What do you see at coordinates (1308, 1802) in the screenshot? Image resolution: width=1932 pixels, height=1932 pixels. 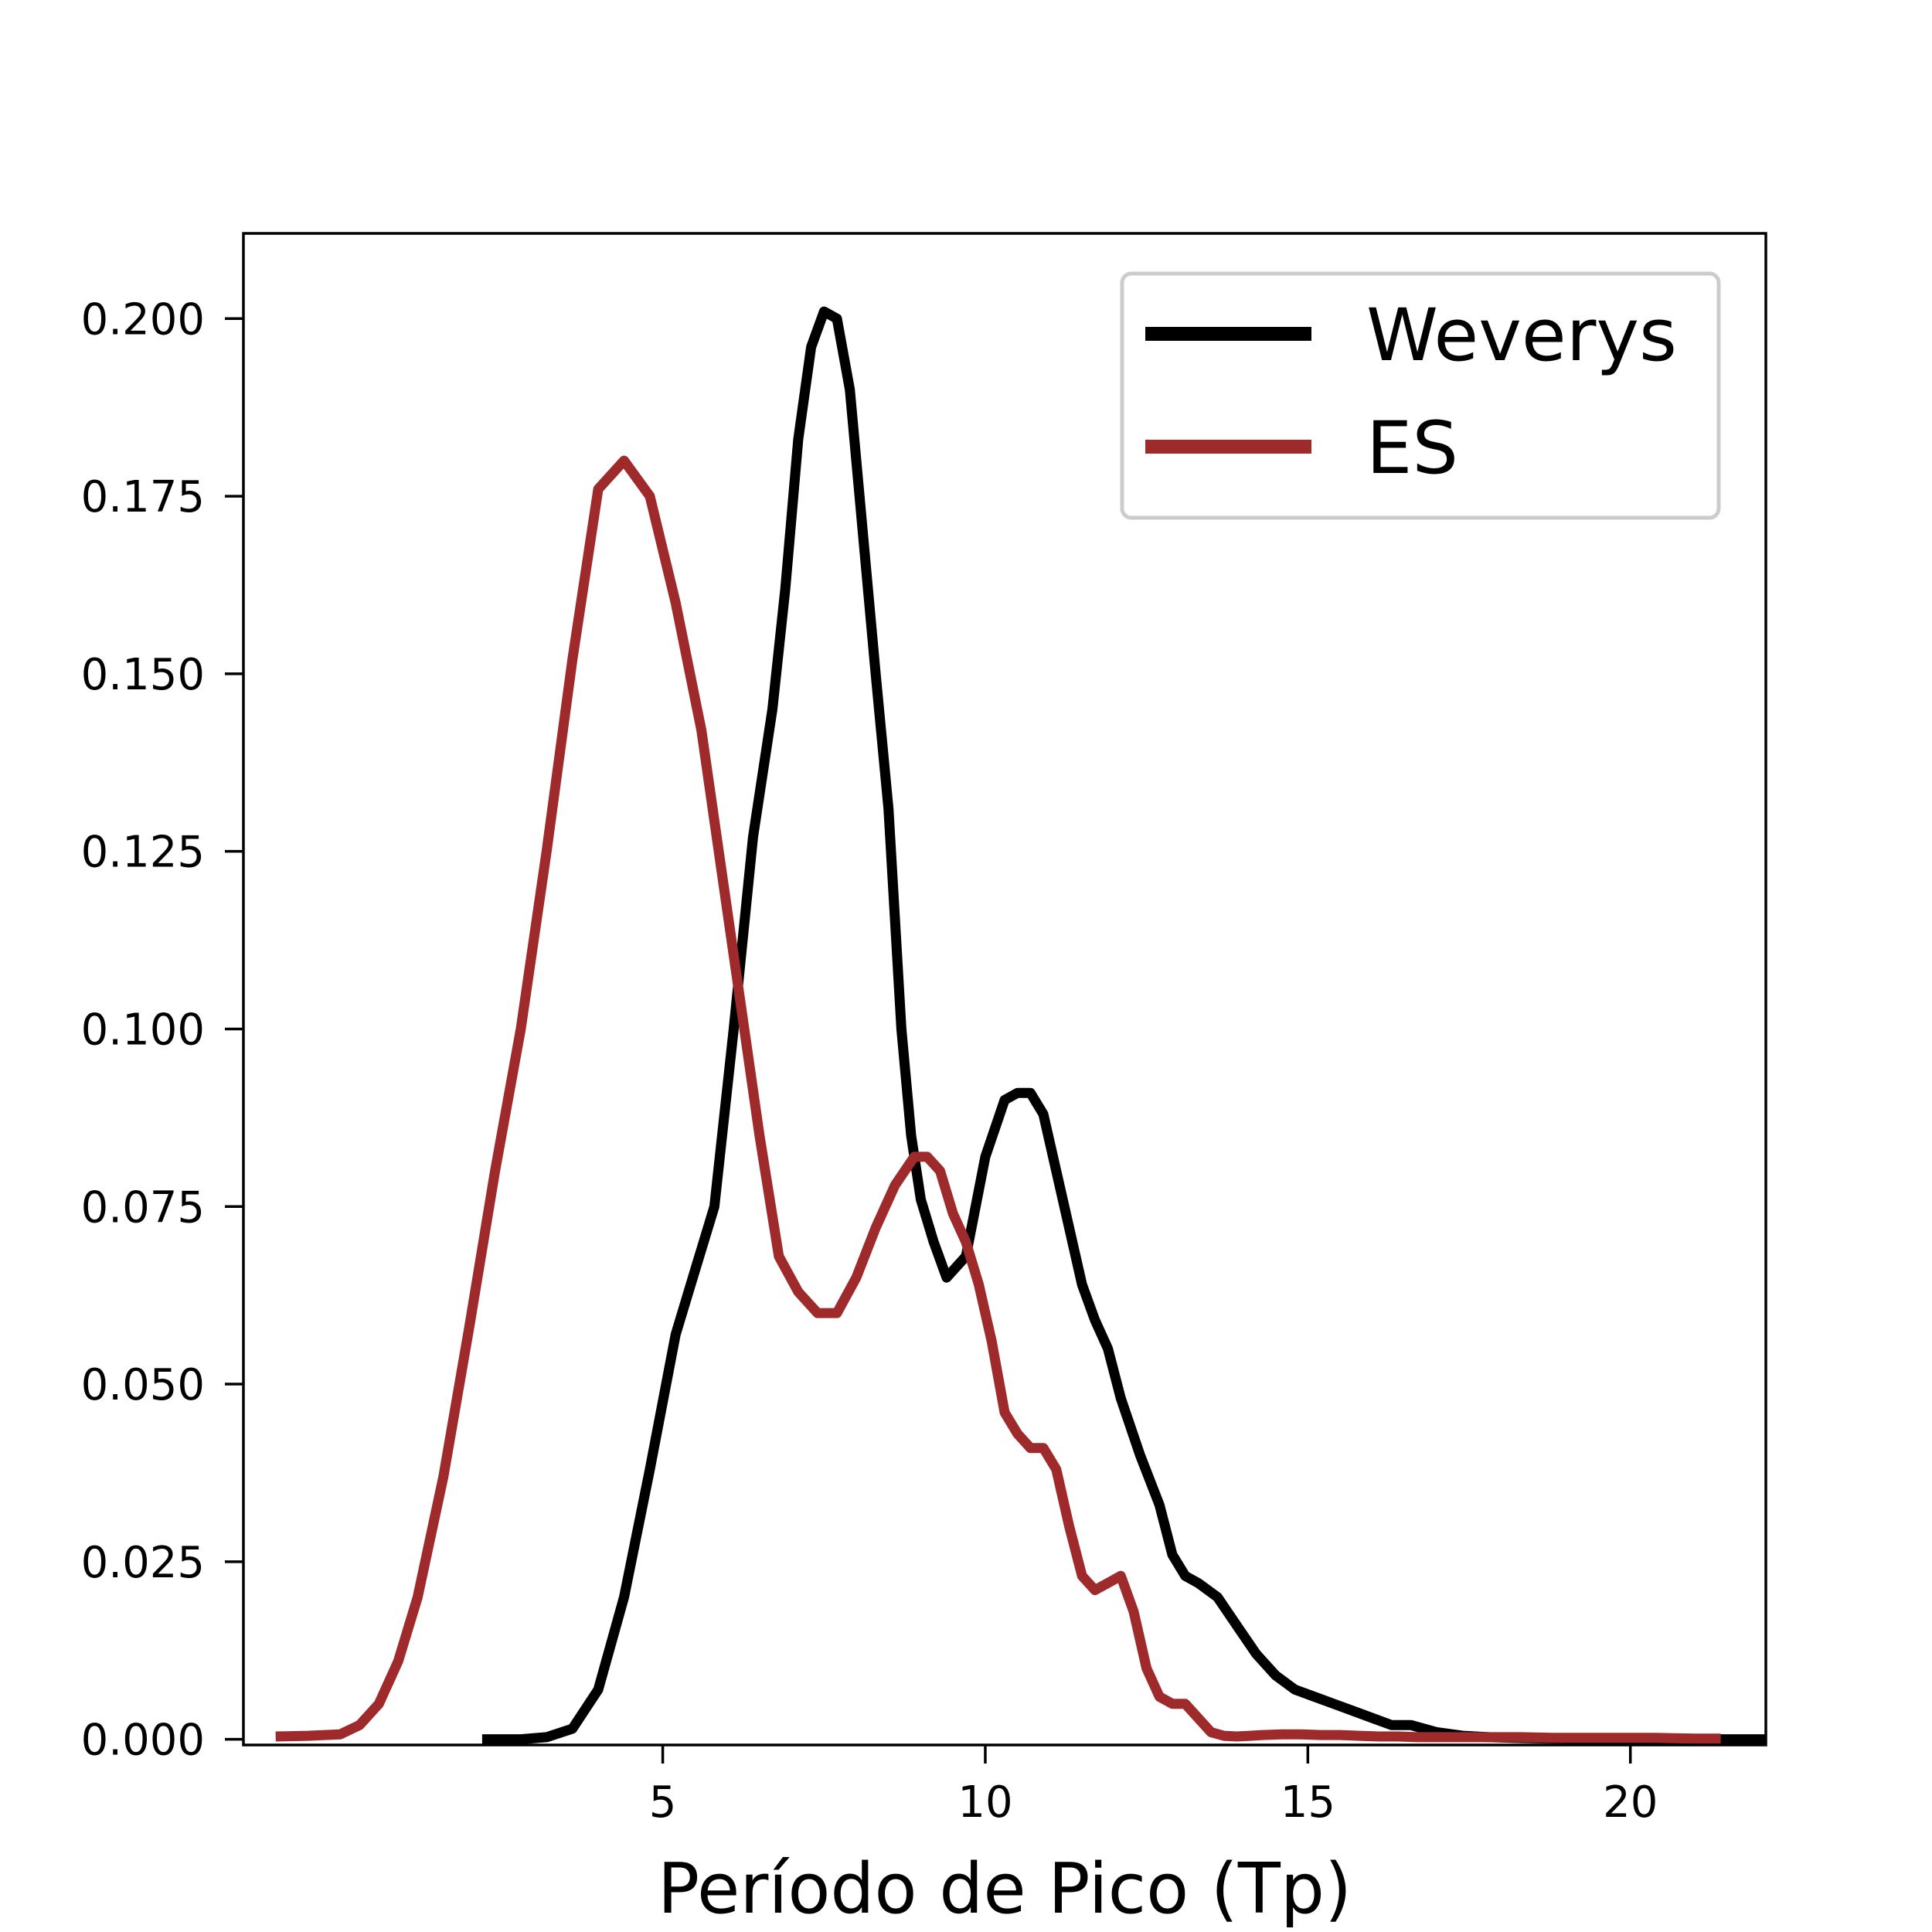 I see `x-tick-label: 15` at bounding box center [1308, 1802].